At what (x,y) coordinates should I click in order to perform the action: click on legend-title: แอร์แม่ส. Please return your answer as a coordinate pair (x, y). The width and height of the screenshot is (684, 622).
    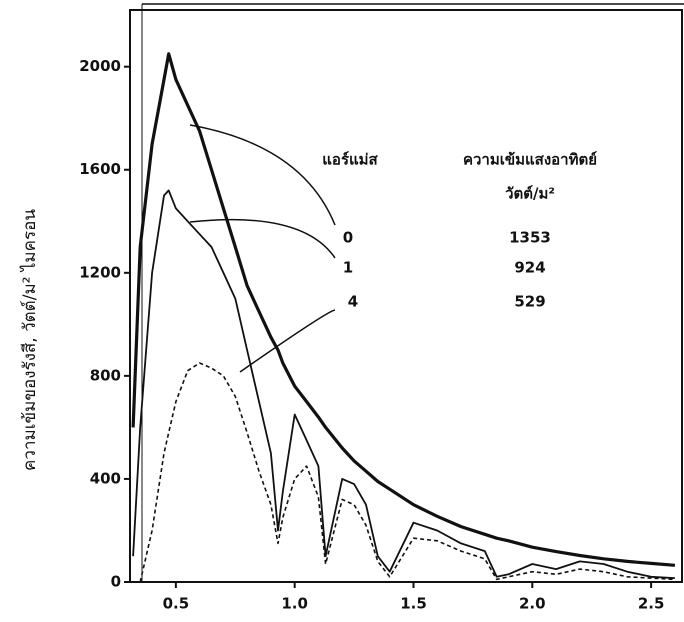
    Looking at the image, I should click on (350, 160).